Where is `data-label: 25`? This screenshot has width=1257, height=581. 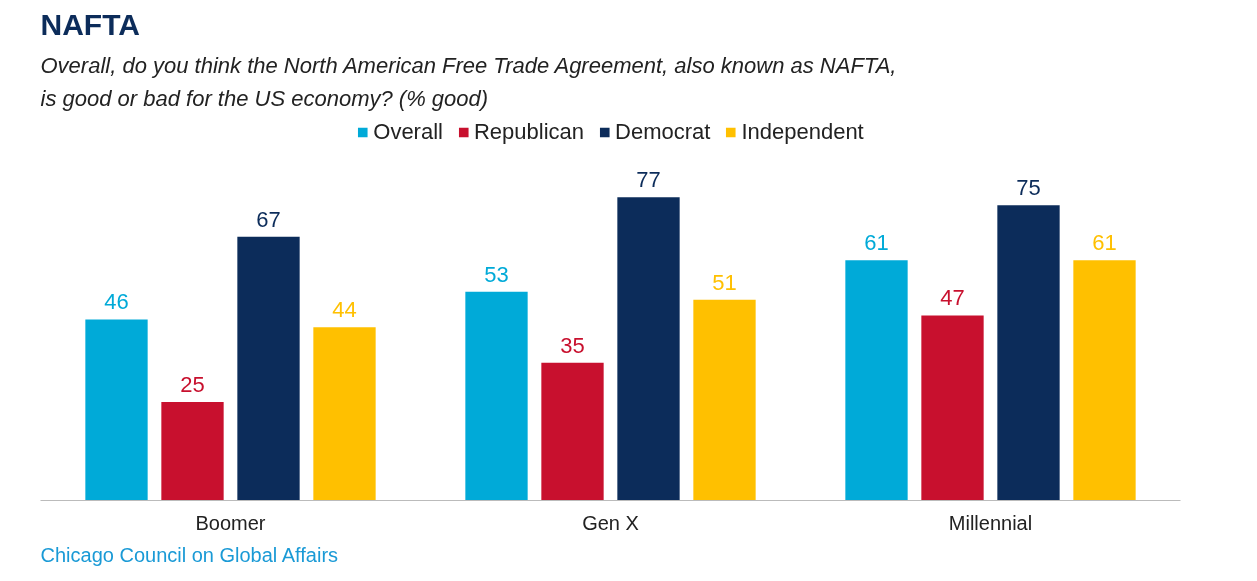
data-label: 25 is located at coordinates (192, 385).